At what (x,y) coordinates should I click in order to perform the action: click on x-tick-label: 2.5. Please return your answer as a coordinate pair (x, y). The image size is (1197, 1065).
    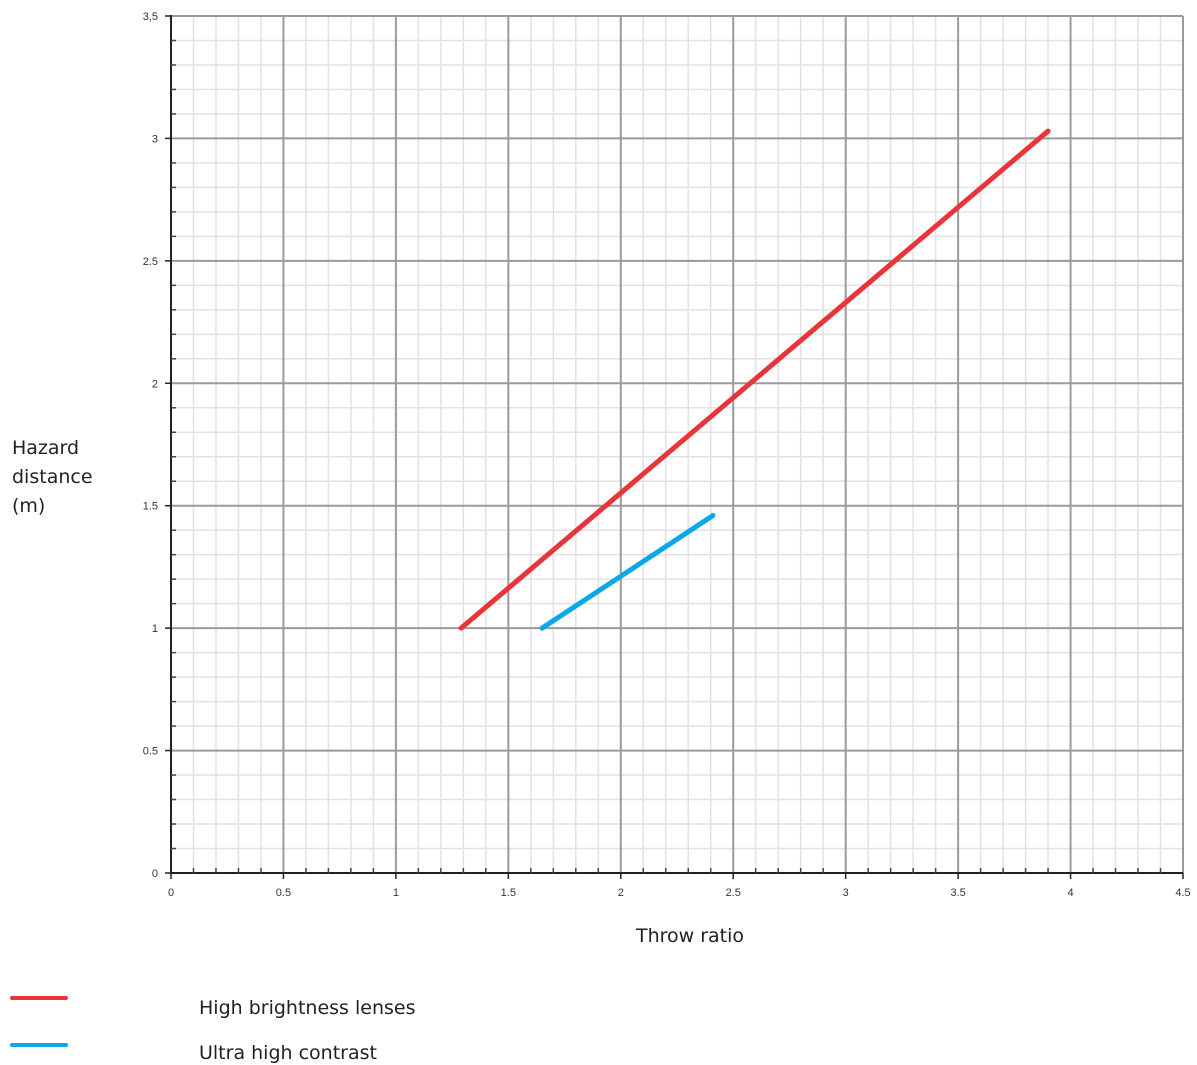
    Looking at the image, I should click on (733, 893).